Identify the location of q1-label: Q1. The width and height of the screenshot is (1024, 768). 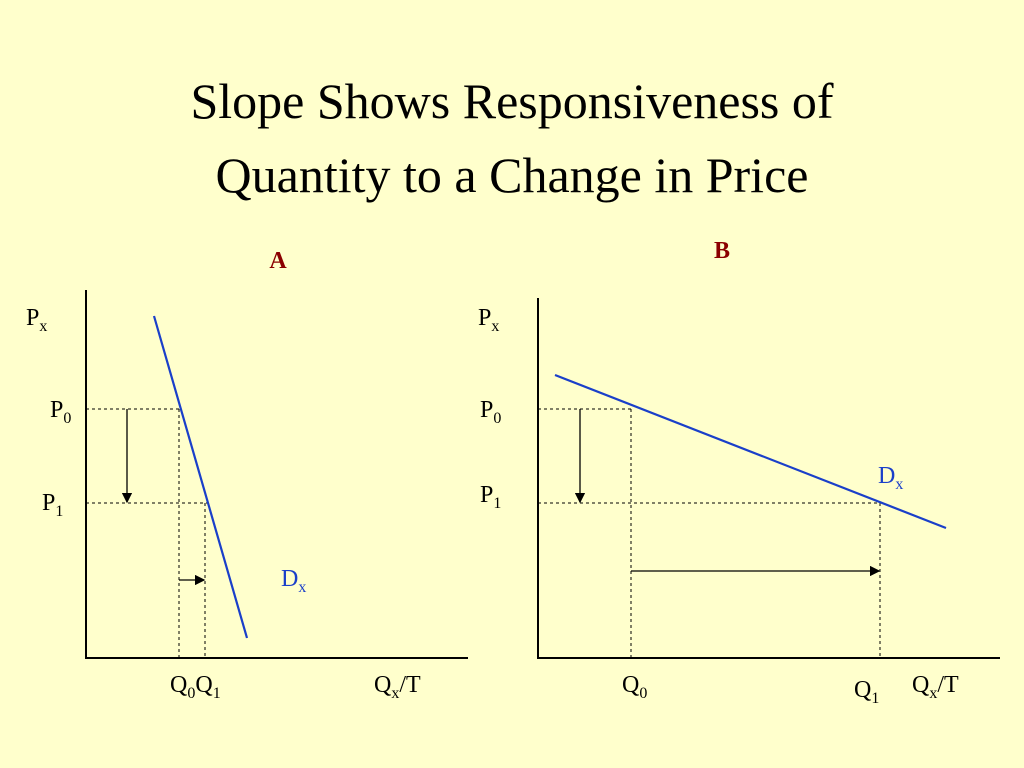
(866, 692).